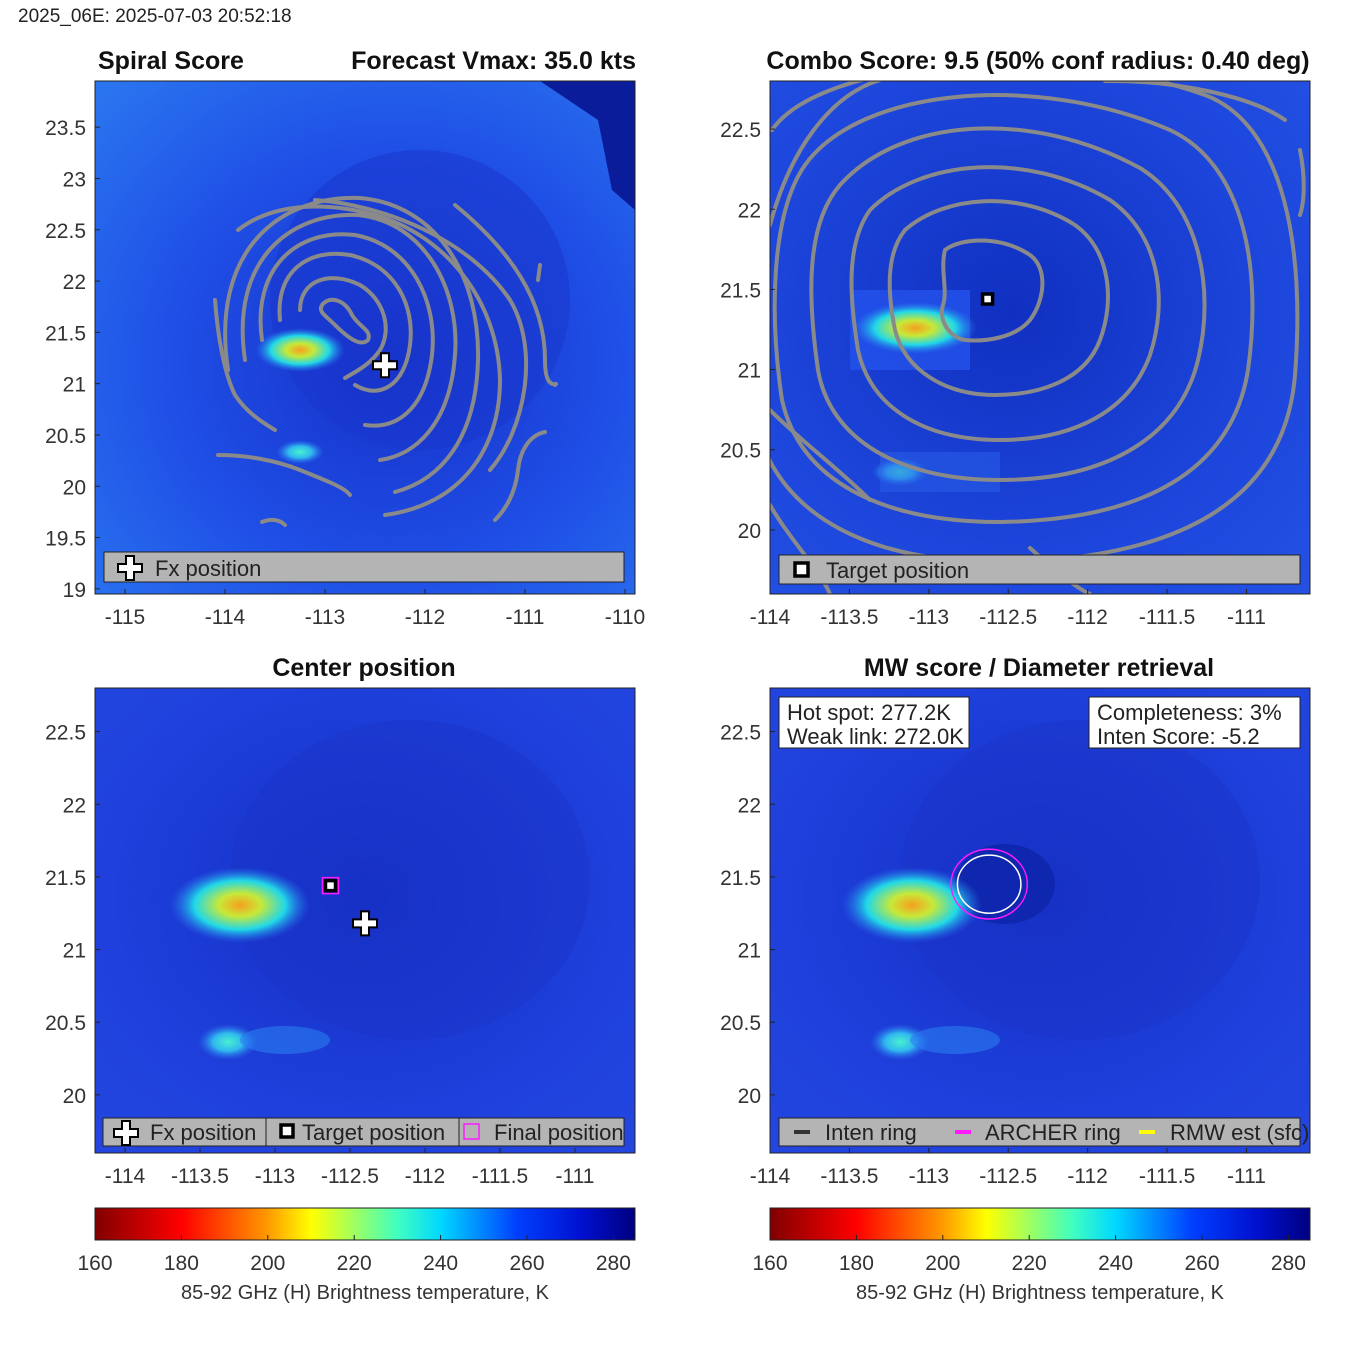  What do you see at coordinates (912, 905) in the screenshot?
I see `mw-hotspot-main` at bounding box center [912, 905].